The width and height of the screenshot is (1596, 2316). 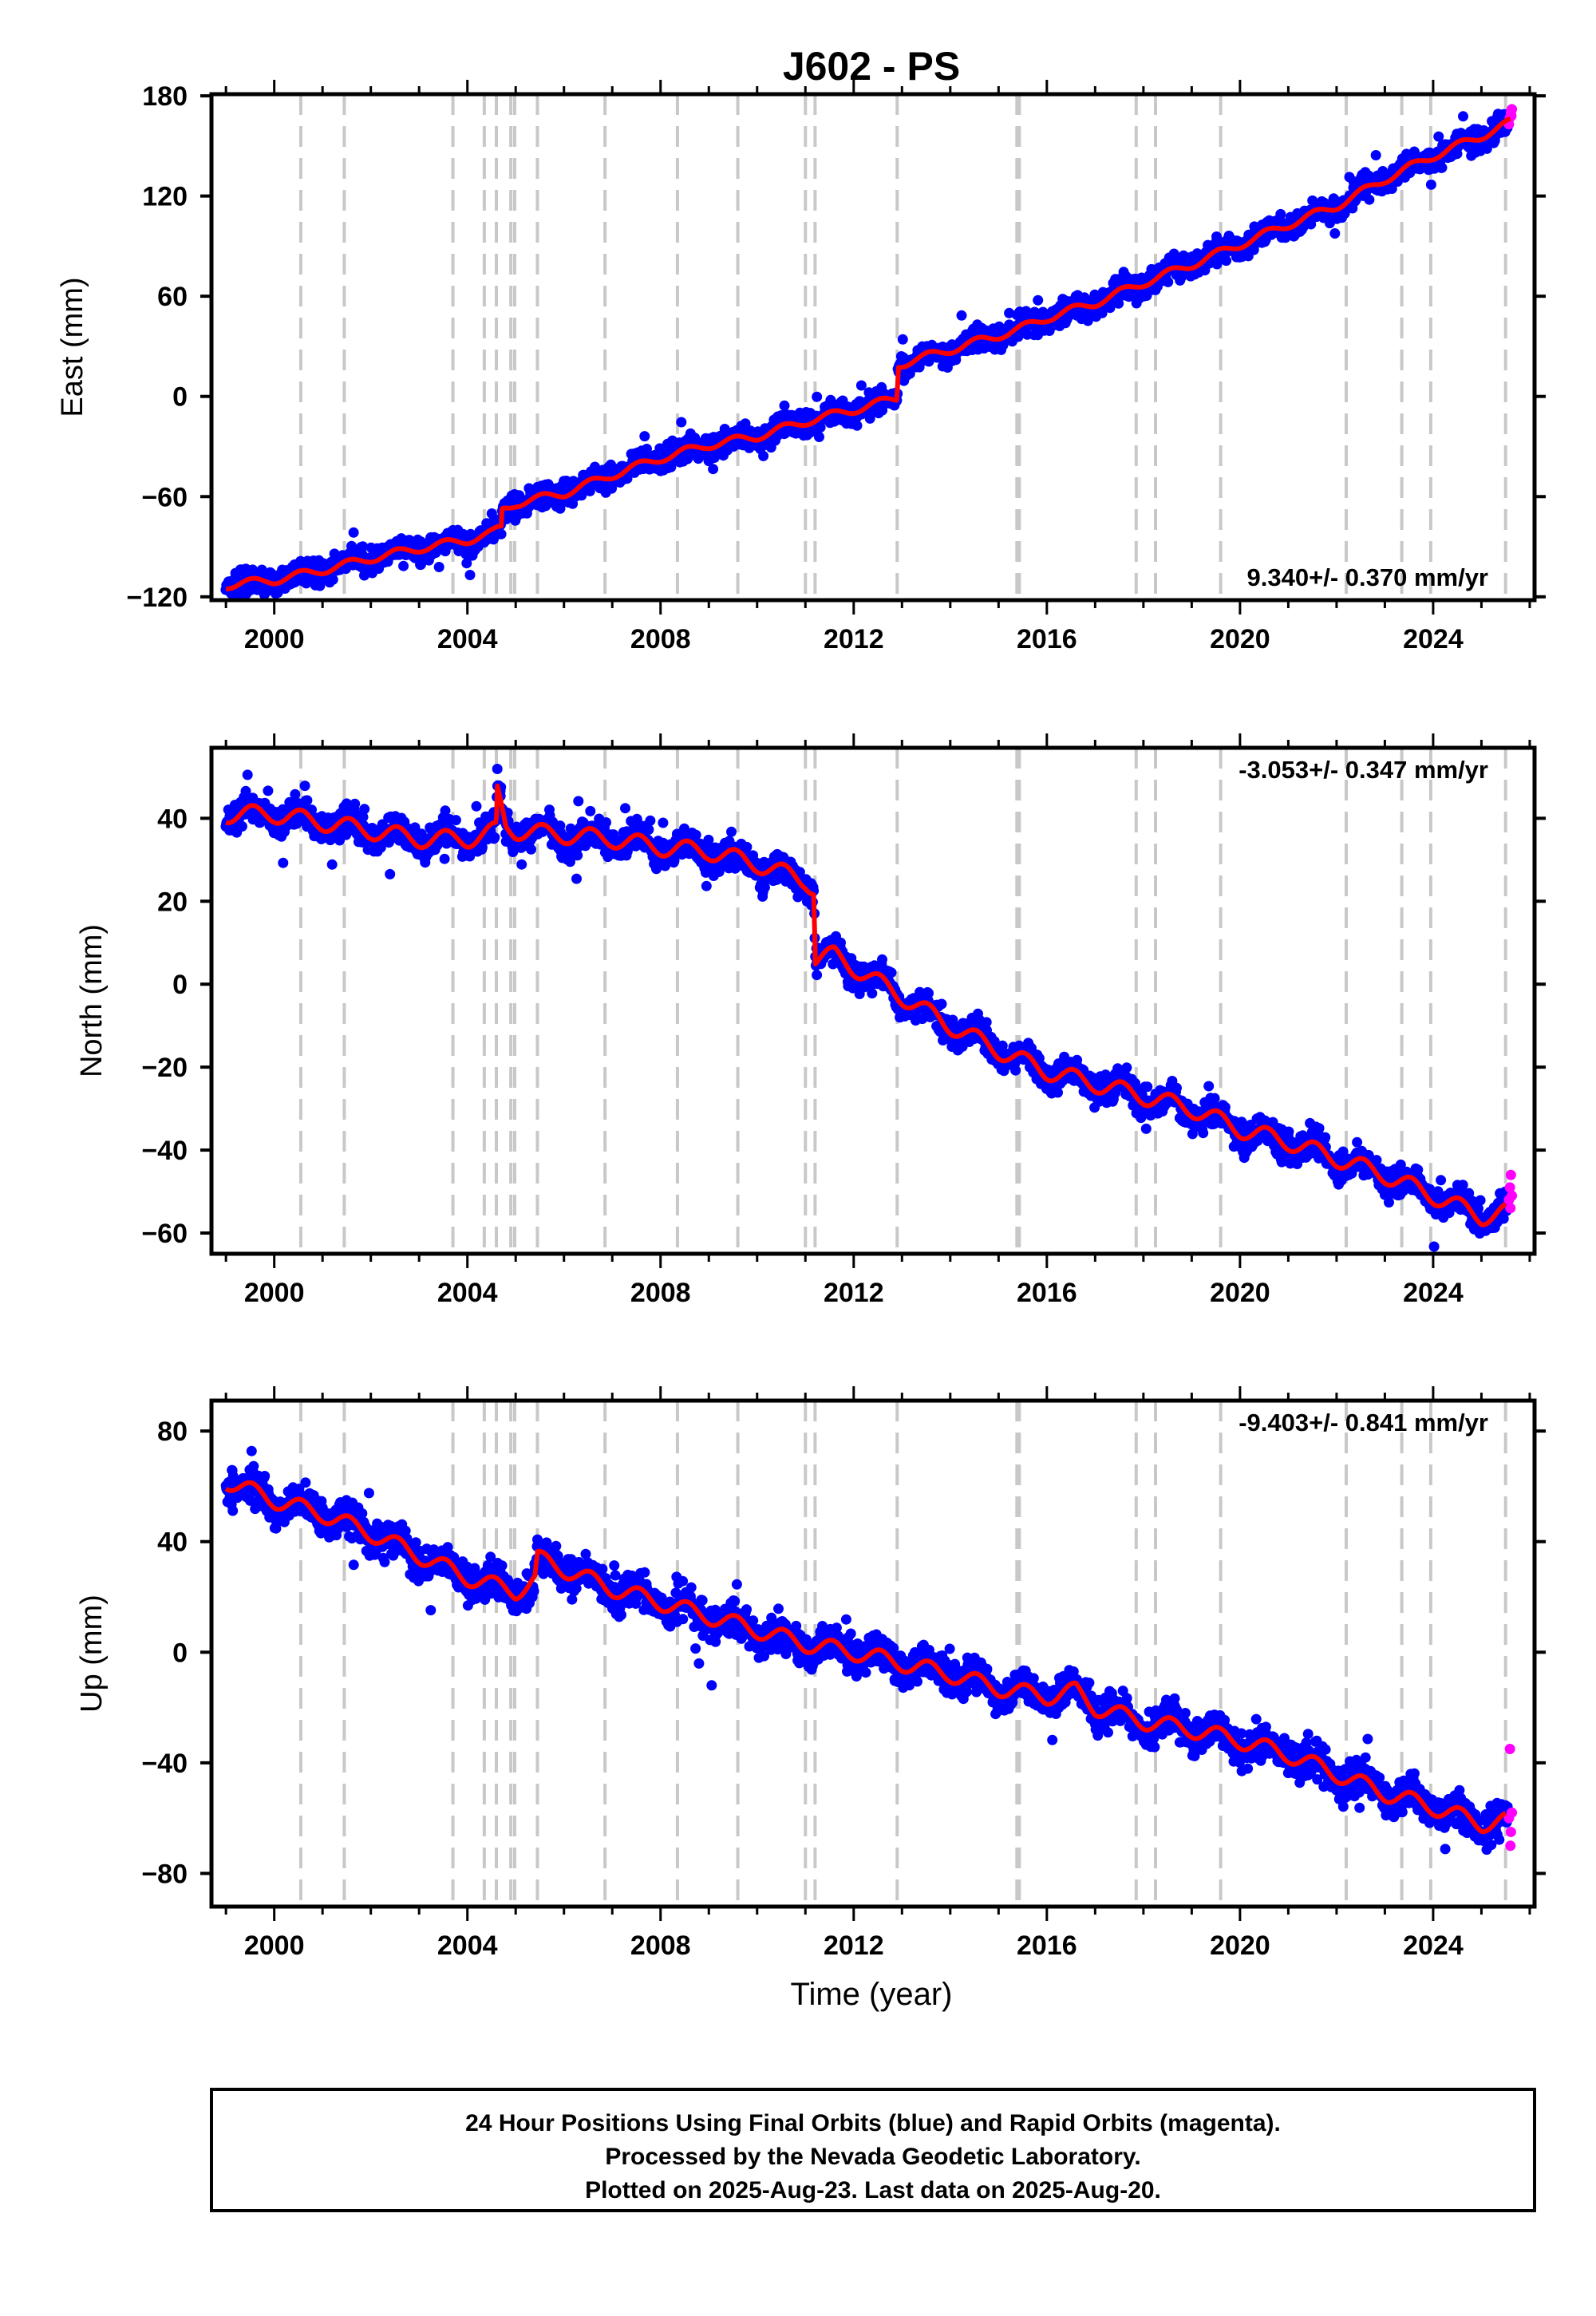 I want to click on x-tick-label: 2012, so click(x=854, y=639).